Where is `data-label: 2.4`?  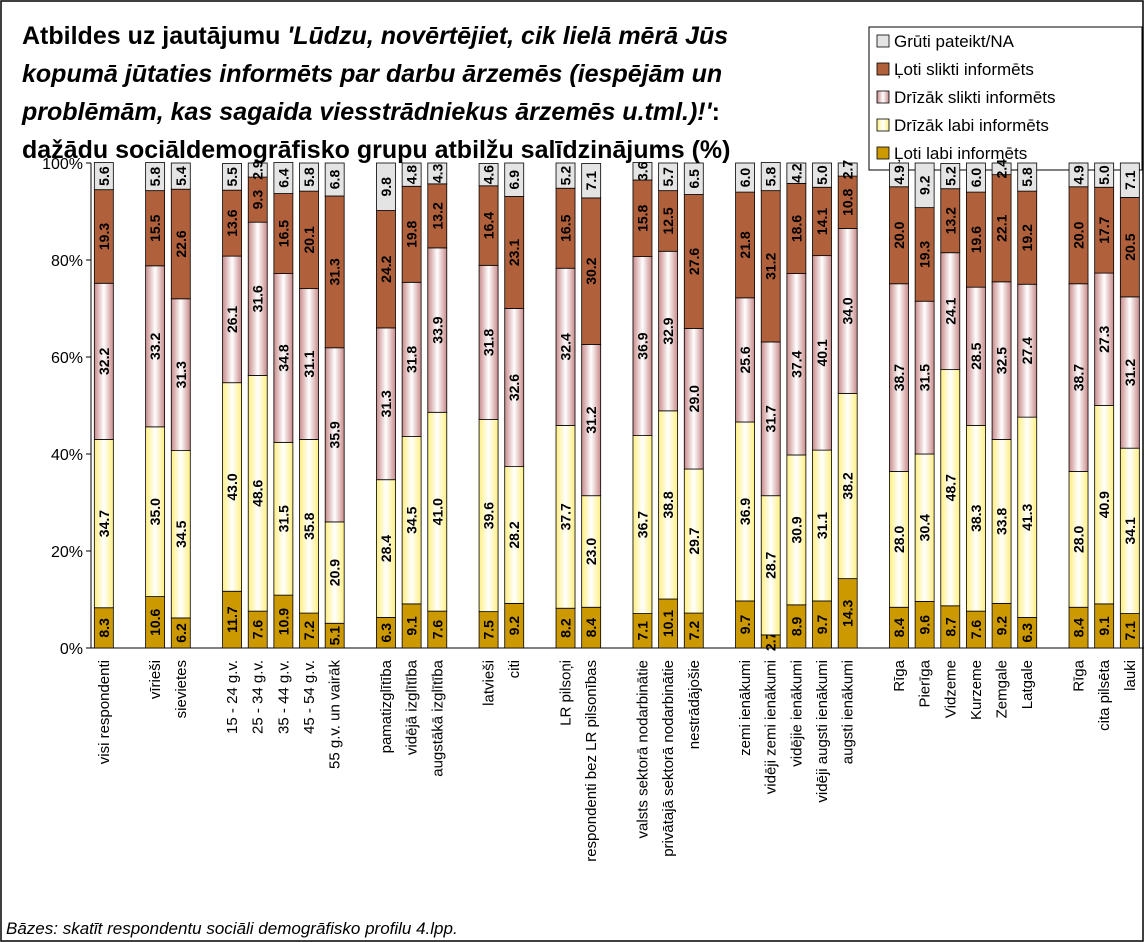
data-label: 2.4 is located at coordinates (1002, 169).